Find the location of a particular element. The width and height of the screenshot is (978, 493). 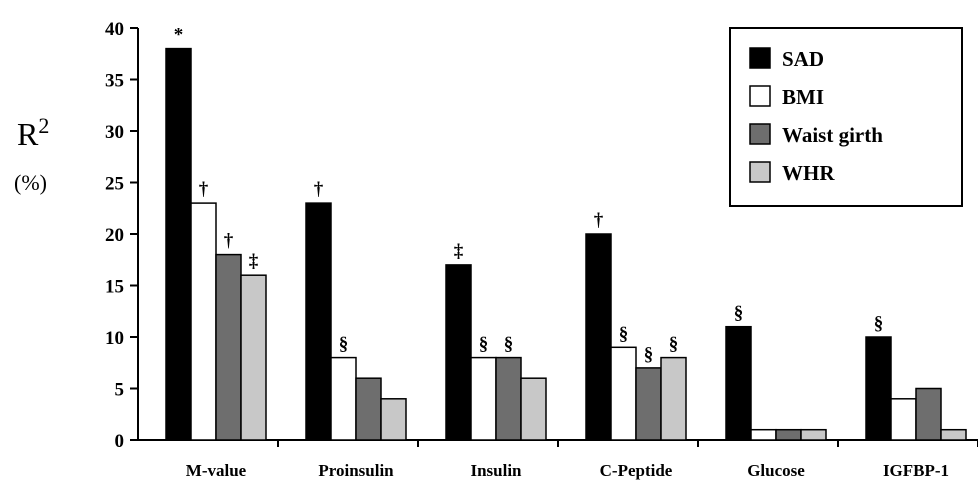

bar-proinsulin-waist-girth is located at coordinates (368, 409).